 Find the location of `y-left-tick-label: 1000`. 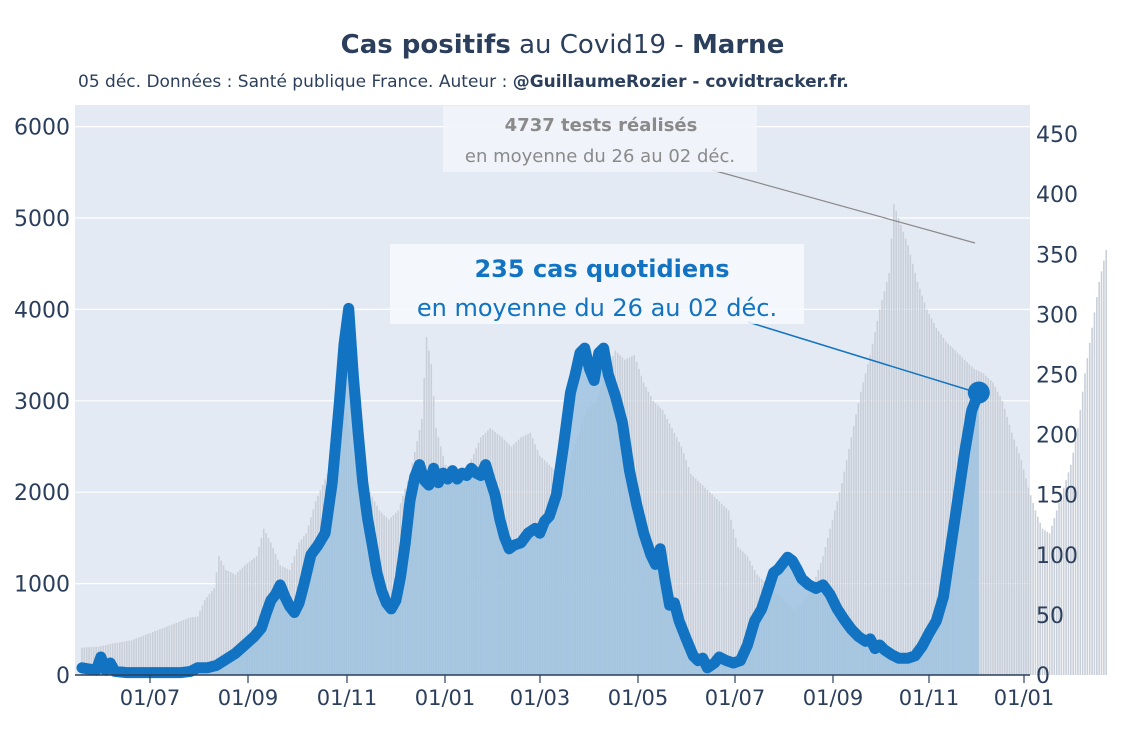

y-left-tick-label: 1000 is located at coordinates (42, 585).